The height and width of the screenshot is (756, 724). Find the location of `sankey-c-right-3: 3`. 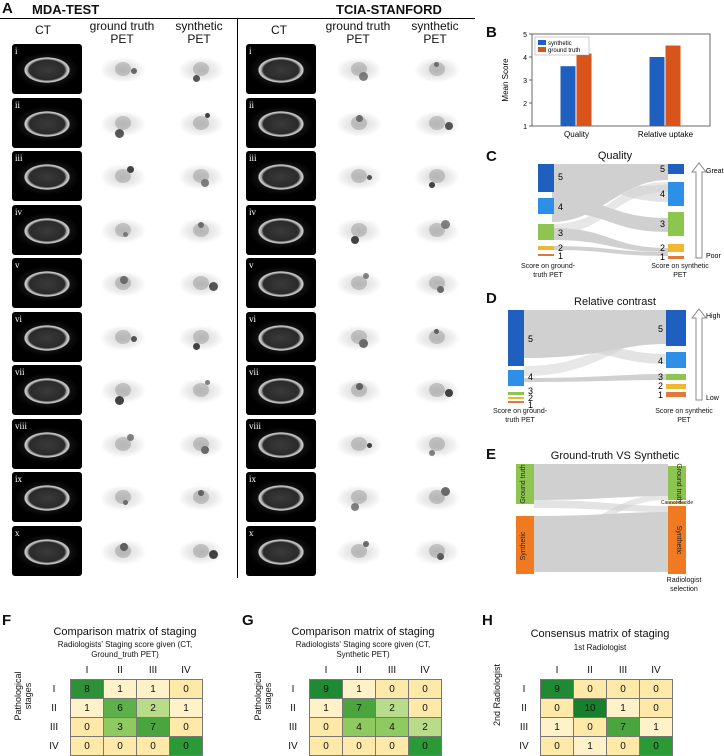

sankey-c-right-3: 3 is located at coordinates (662, 224).